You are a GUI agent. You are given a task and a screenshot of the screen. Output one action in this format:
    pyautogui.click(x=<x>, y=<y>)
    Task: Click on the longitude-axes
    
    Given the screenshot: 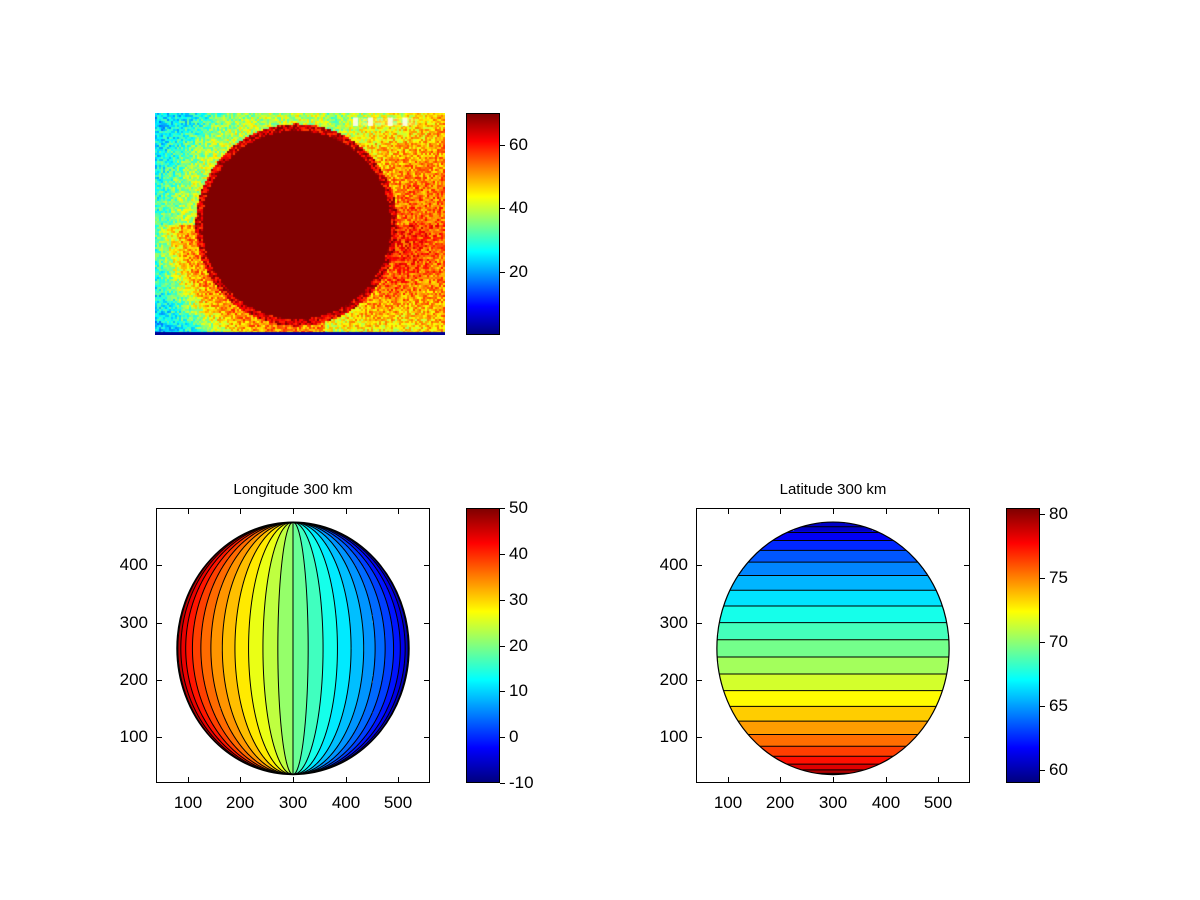 What is the action you would take?
    pyautogui.click(x=293, y=645)
    